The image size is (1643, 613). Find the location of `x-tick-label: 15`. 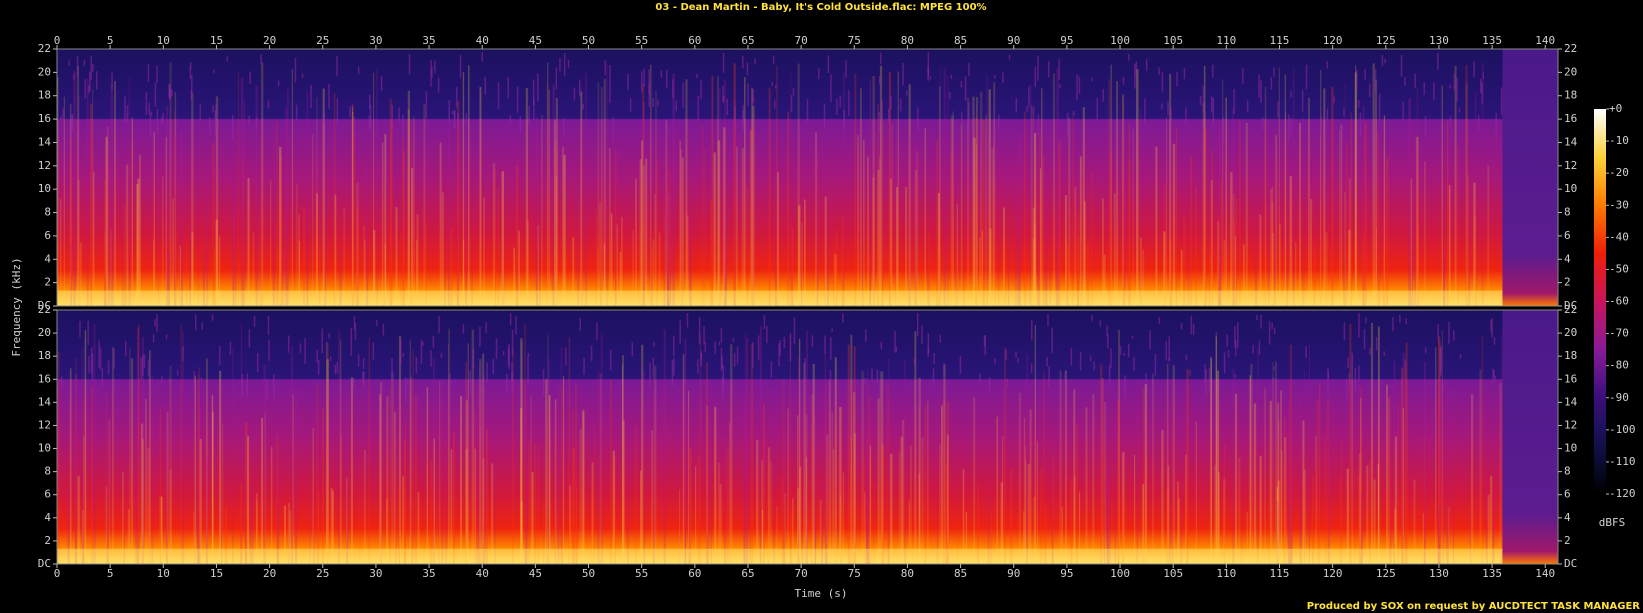

x-tick-label: 15 is located at coordinates (216, 40).